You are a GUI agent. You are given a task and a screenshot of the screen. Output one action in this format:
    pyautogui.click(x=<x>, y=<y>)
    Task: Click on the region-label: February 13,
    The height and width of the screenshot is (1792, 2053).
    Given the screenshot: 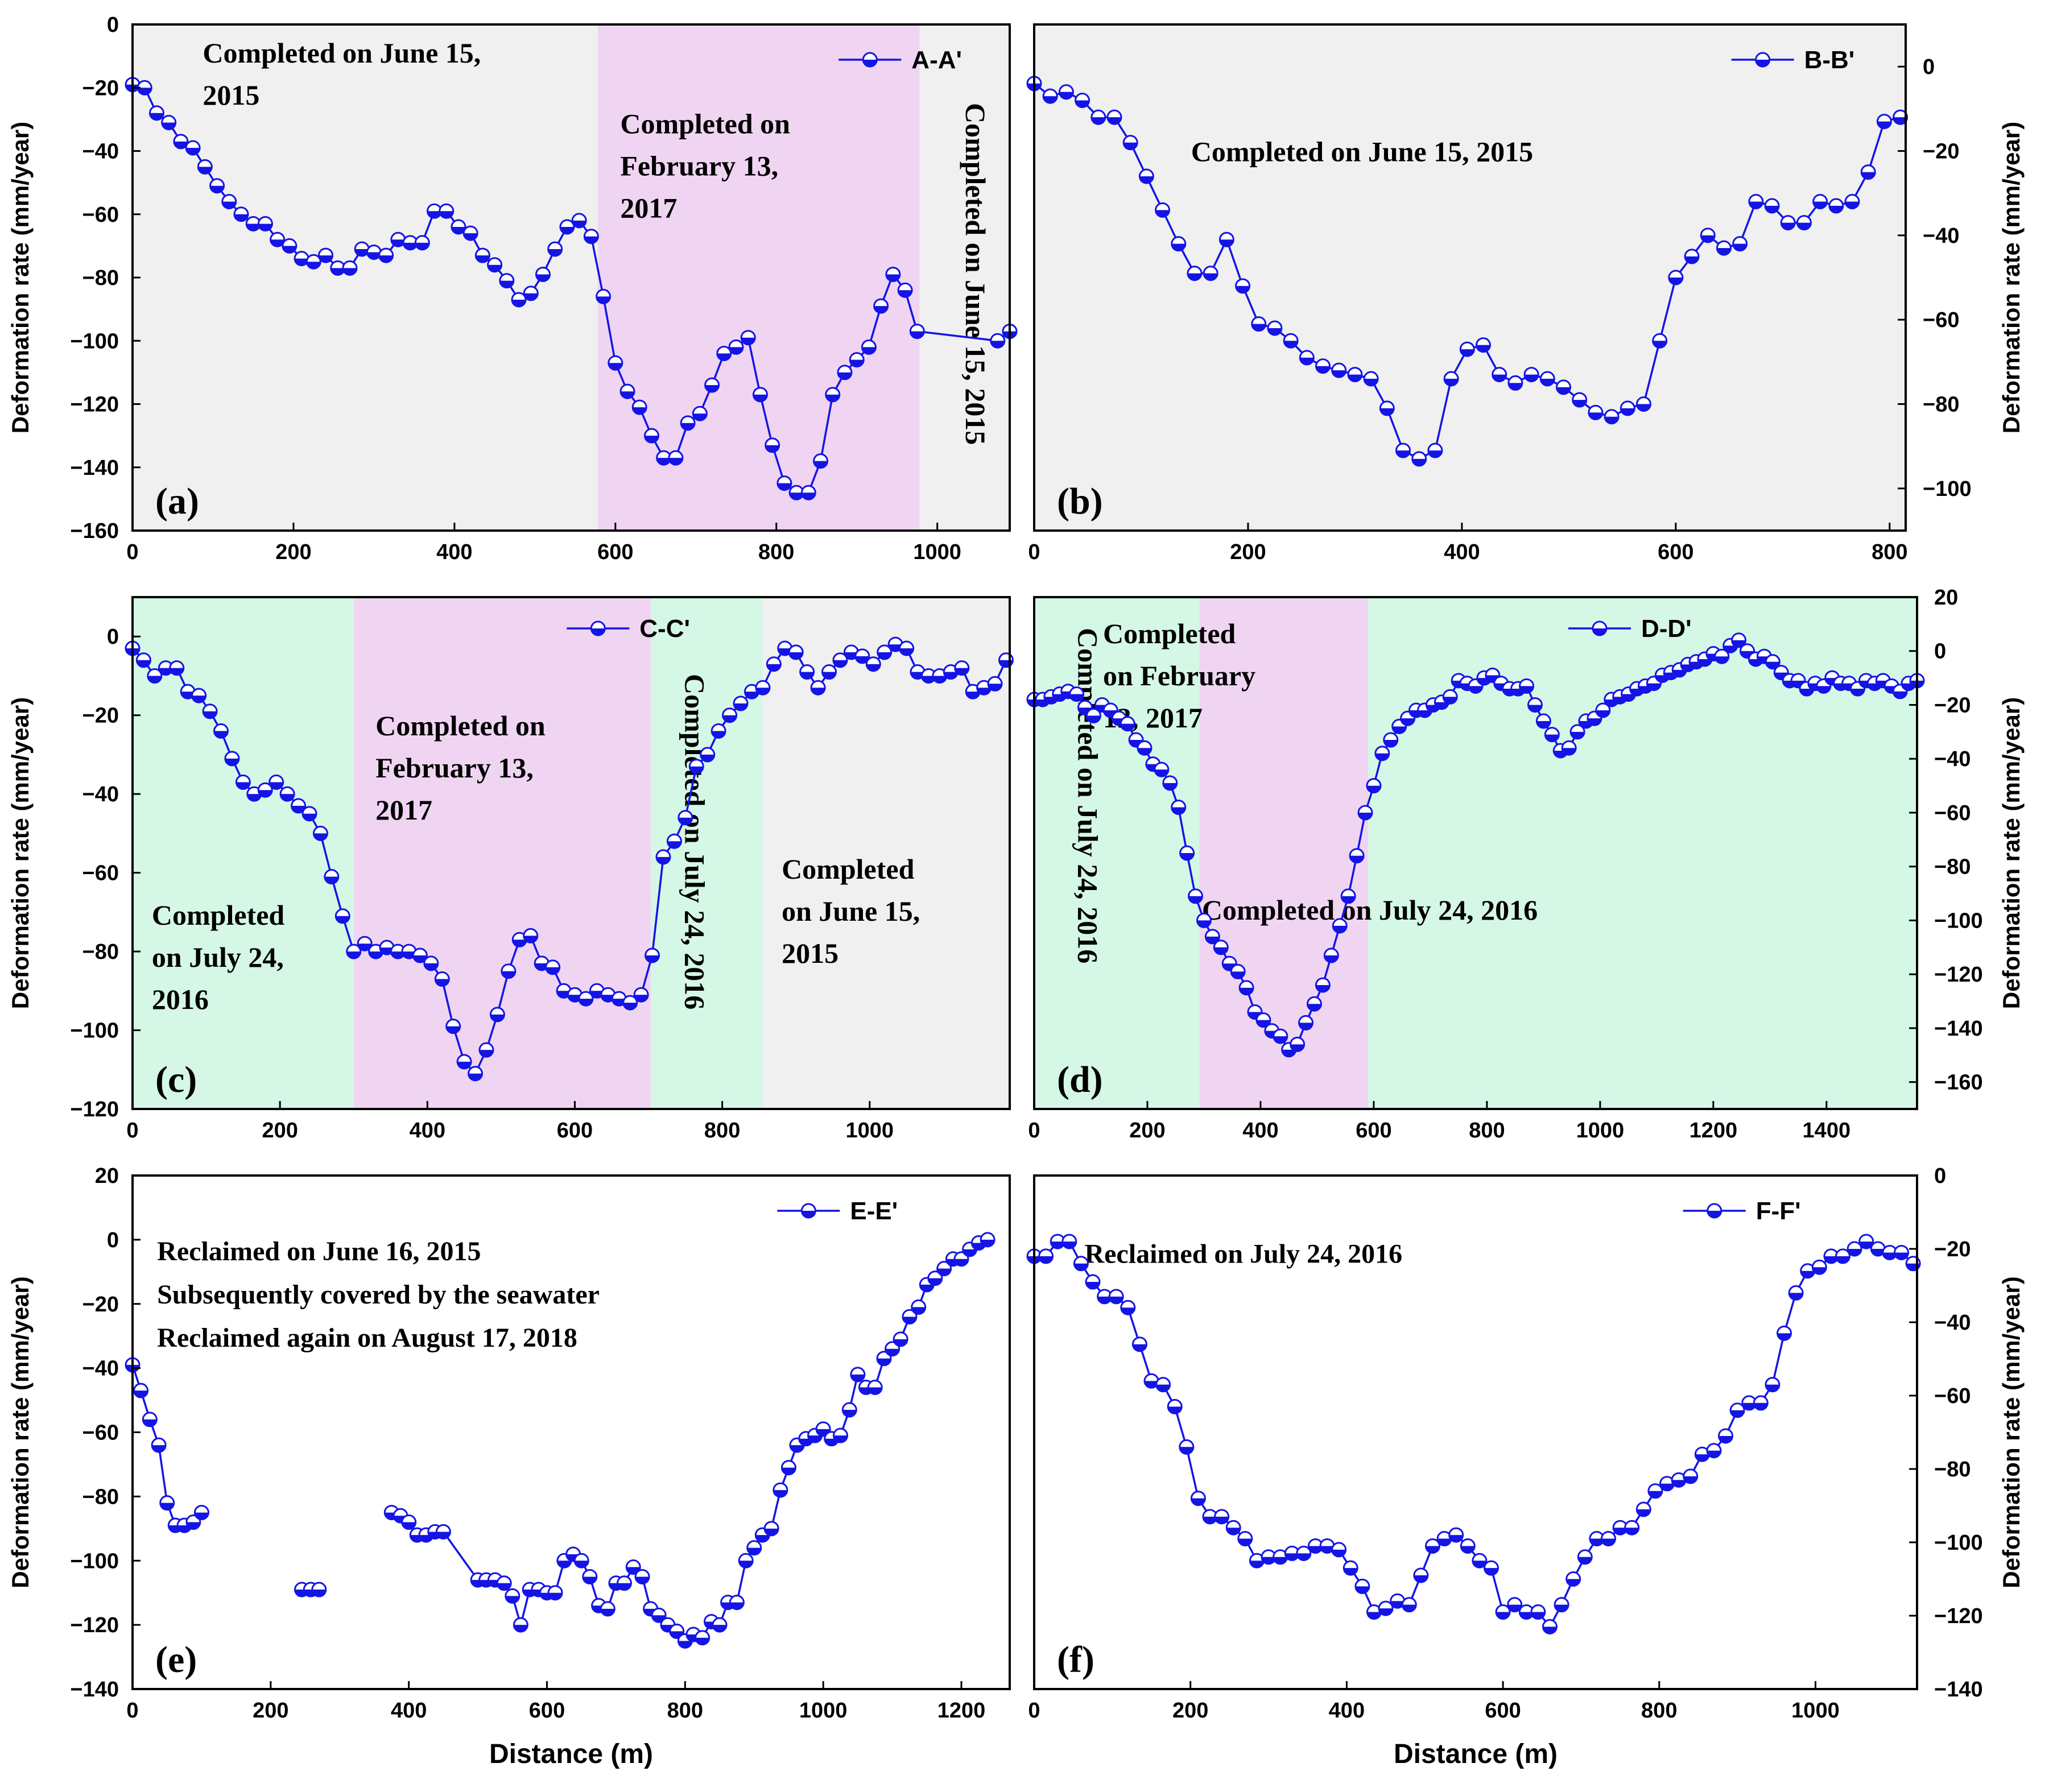 What is the action you would take?
    pyautogui.click(x=454, y=768)
    